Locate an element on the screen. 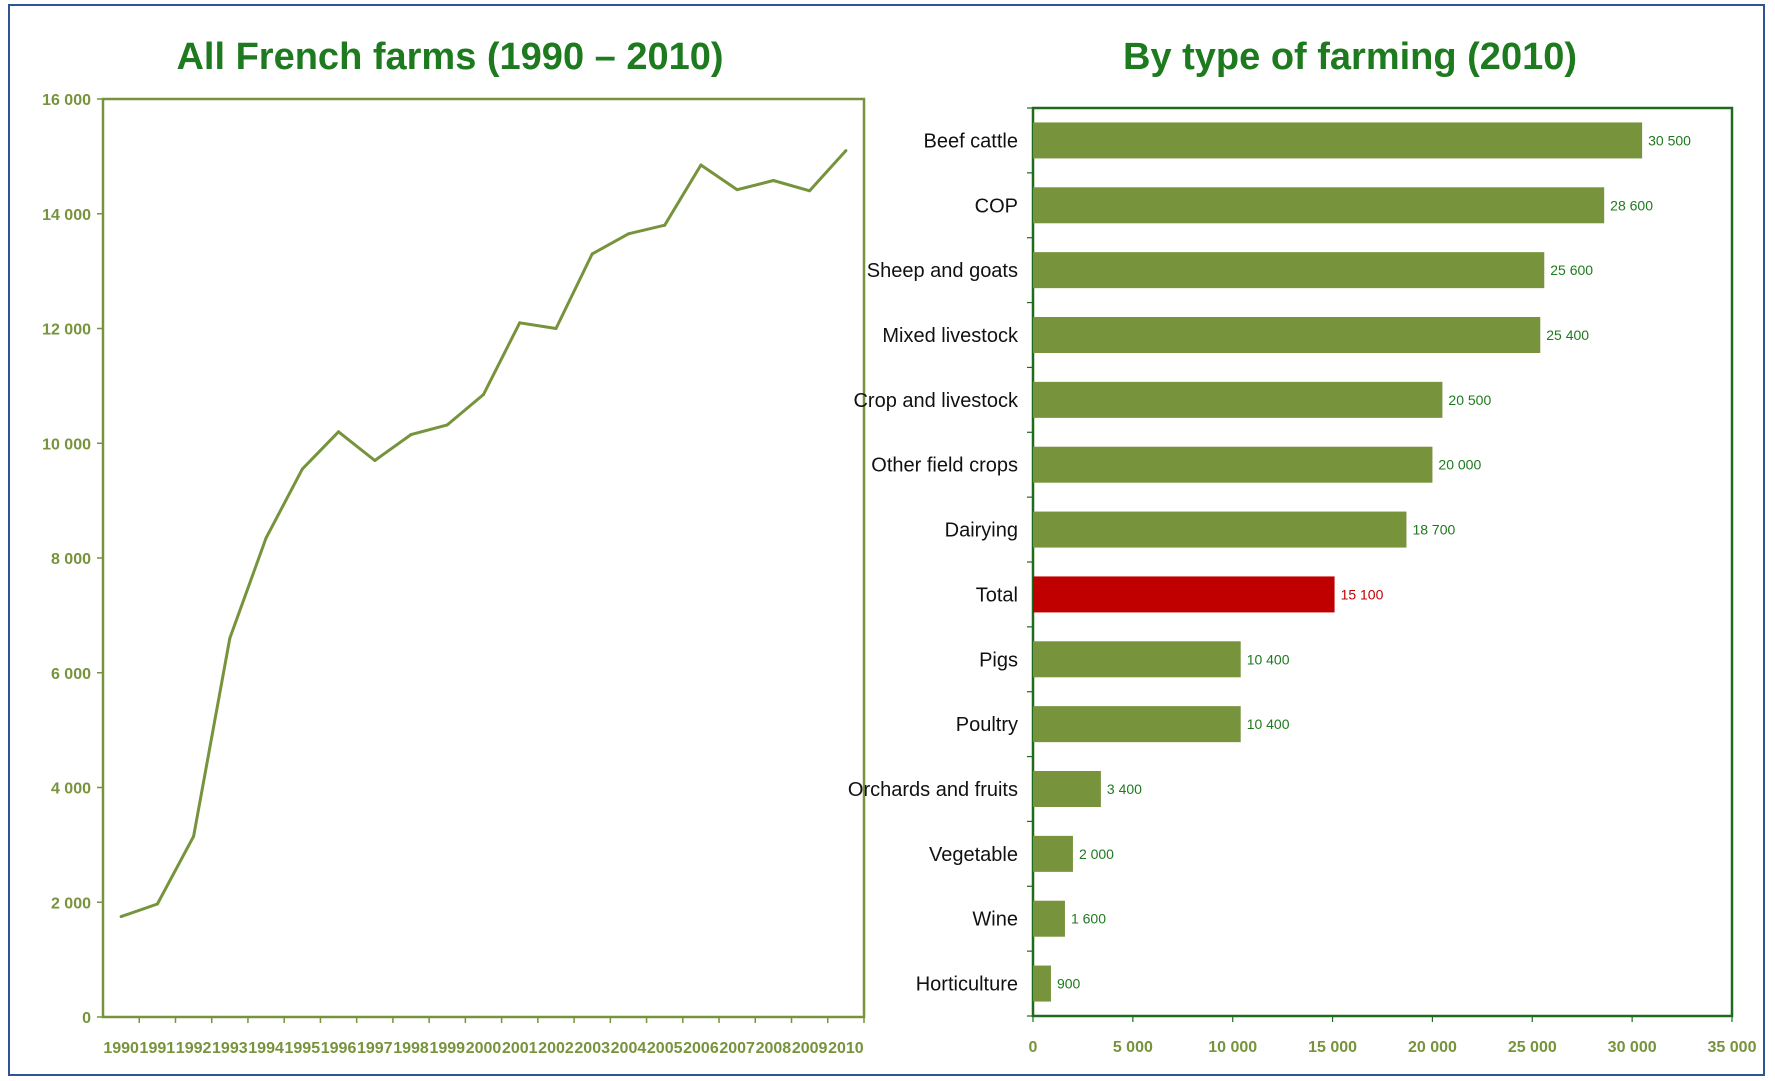  x-tick-label: 1990 is located at coordinates (121, 1048).